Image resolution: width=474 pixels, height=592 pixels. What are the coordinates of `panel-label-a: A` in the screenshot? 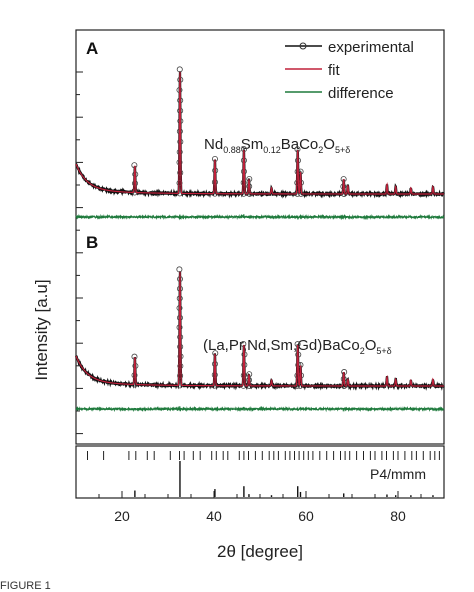 It's located at (92, 48).